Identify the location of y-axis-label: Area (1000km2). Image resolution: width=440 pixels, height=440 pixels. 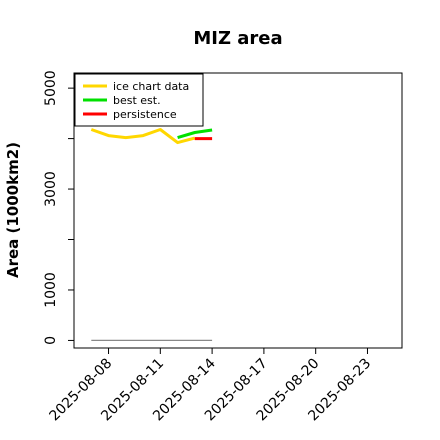
(13, 210).